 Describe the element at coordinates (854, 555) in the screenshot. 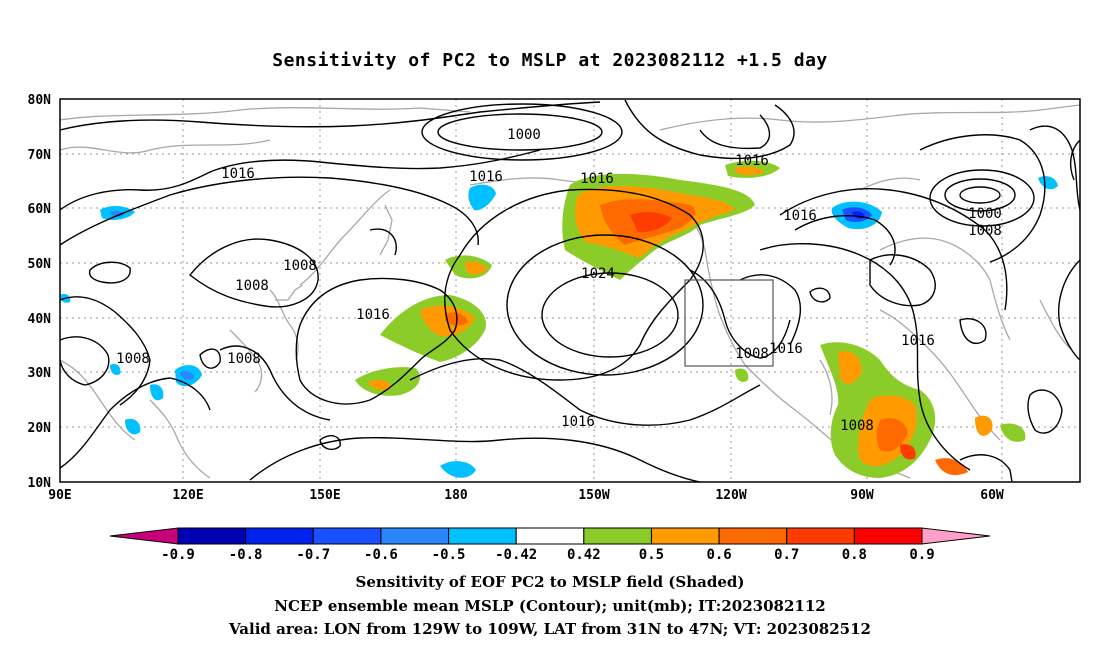

I see `colorbar-tick-label: 0.8` at that location.